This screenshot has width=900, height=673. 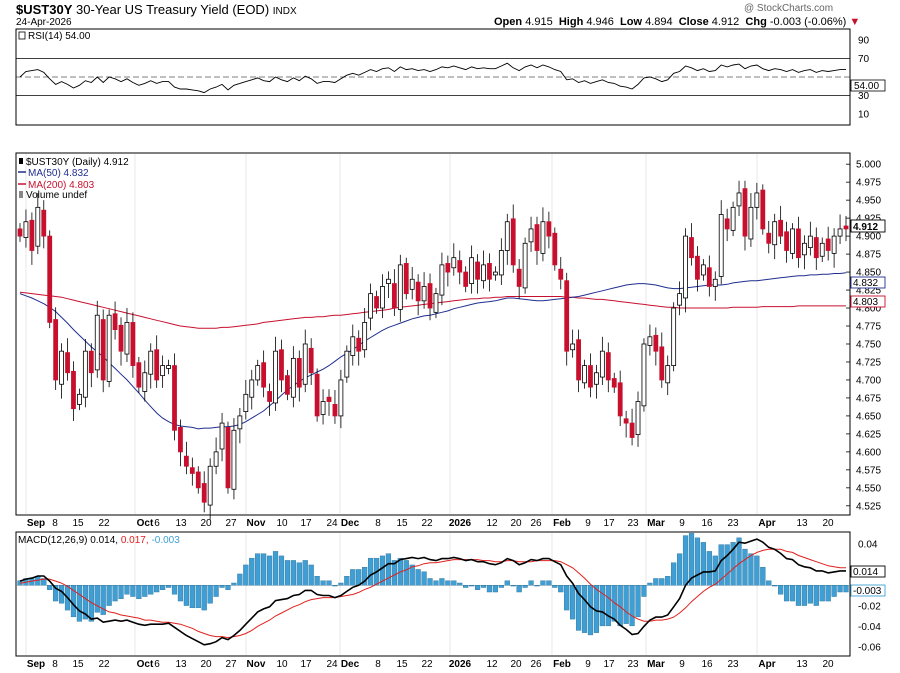 What do you see at coordinates (157, 664) in the screenshot?
I see `x-tick-label: 6` at bounding box center [157, 664].